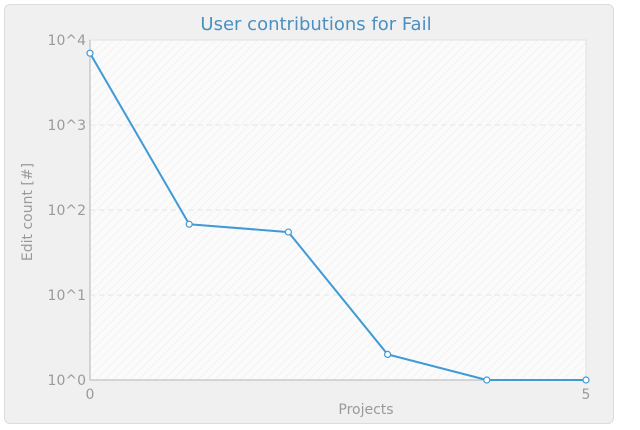 Image resolution: width=640 pixels, height=430 pixels. Describe the element at coordinates (315, 24) in the screenshot. I see `chart-title: User contributions for Fail` at that location.